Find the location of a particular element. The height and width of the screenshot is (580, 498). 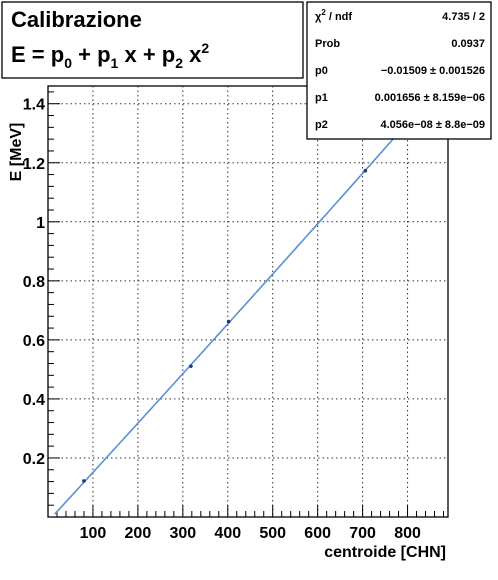

y-axis-title: E [MeV] is located at coordinates (16, 152).